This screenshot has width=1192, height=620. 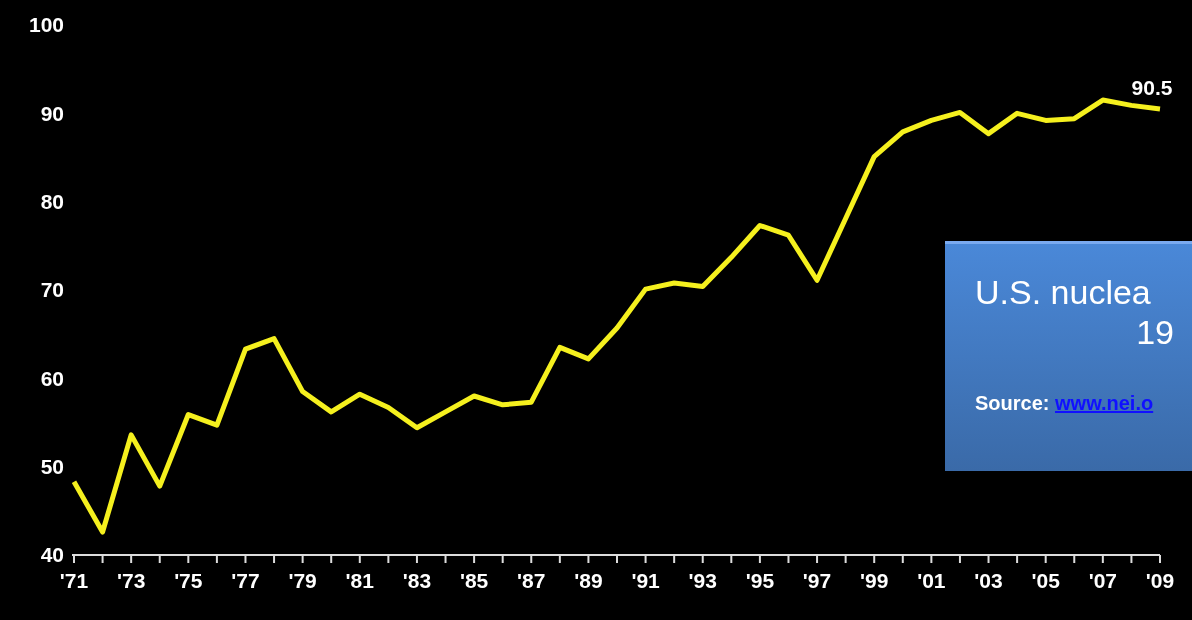 I want to click on x-tick-label: '95, so click(x=760, y=580).